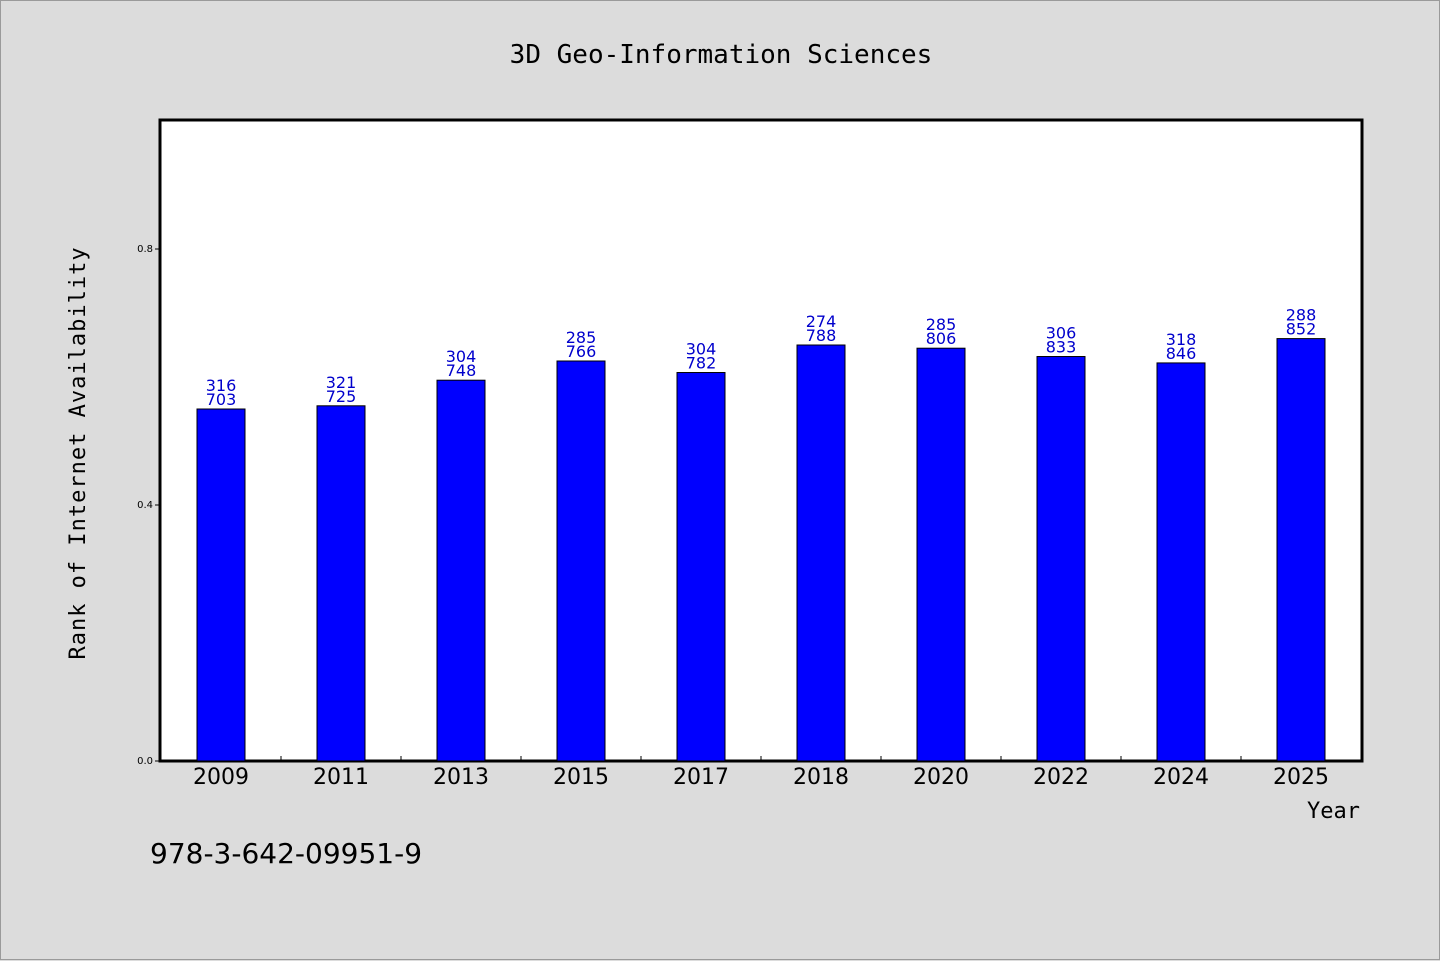  What do you see at coordinates (1181, 339) in the screenshot?
I see `data-label-2024-1: 318` at bounding box center [1181, 339].